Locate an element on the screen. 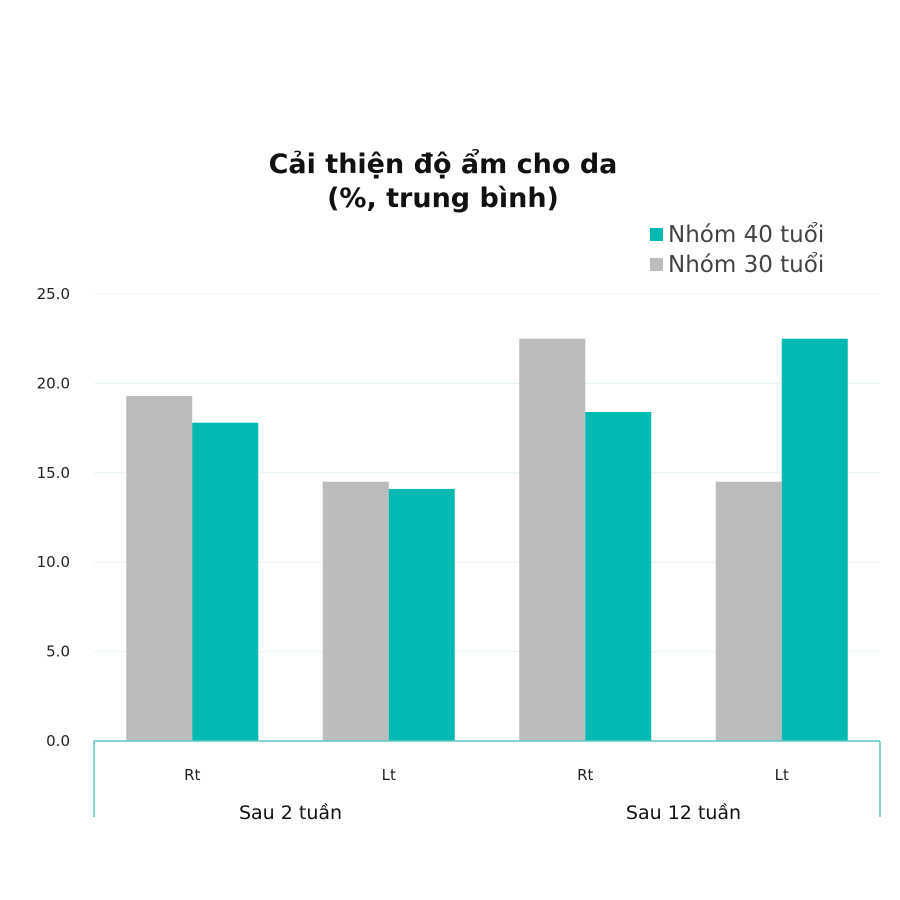 This screenshot has height=900, width=900. chart-title: Cải thiện độ ẩm cho da (%, trung bình) is located at coordinates (443, 180).